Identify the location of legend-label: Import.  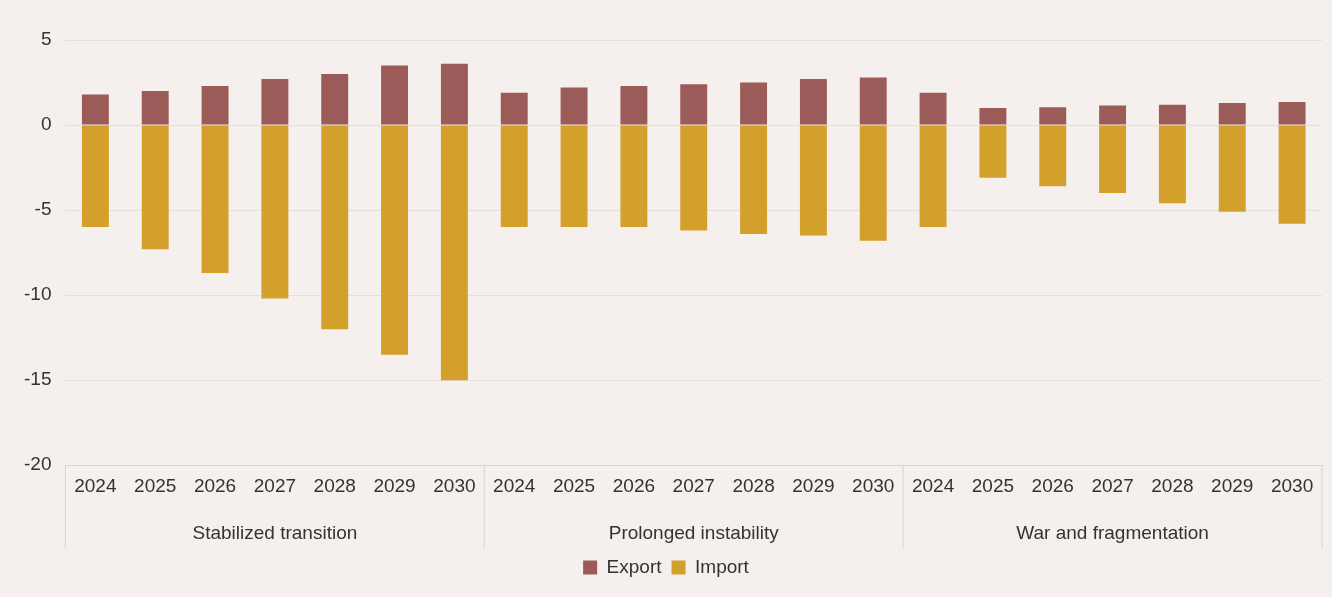
(722, 566).